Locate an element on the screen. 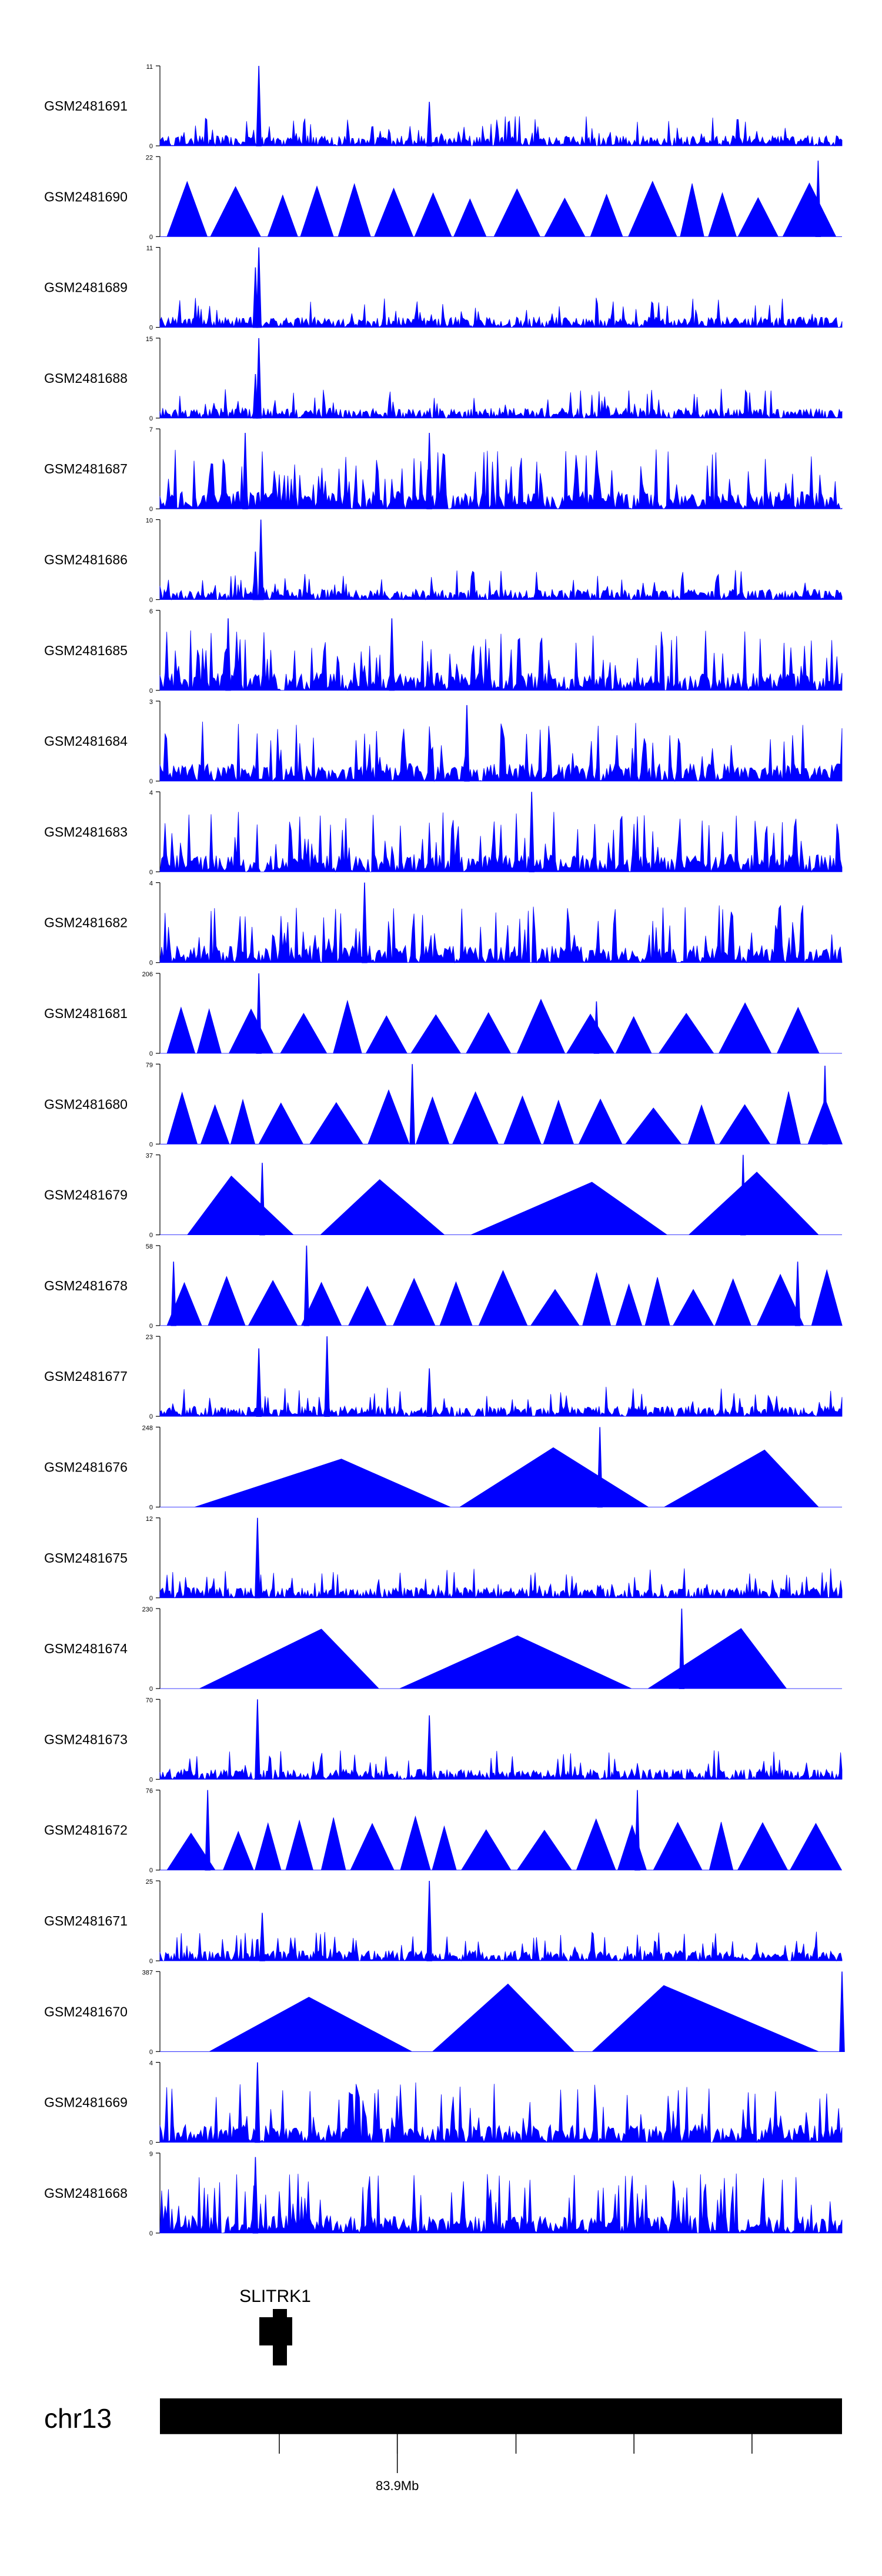 This screenshot has height=2576, width=882. chromosome-track: chr13 83.9Mb is located at coordinates (443, 2445).